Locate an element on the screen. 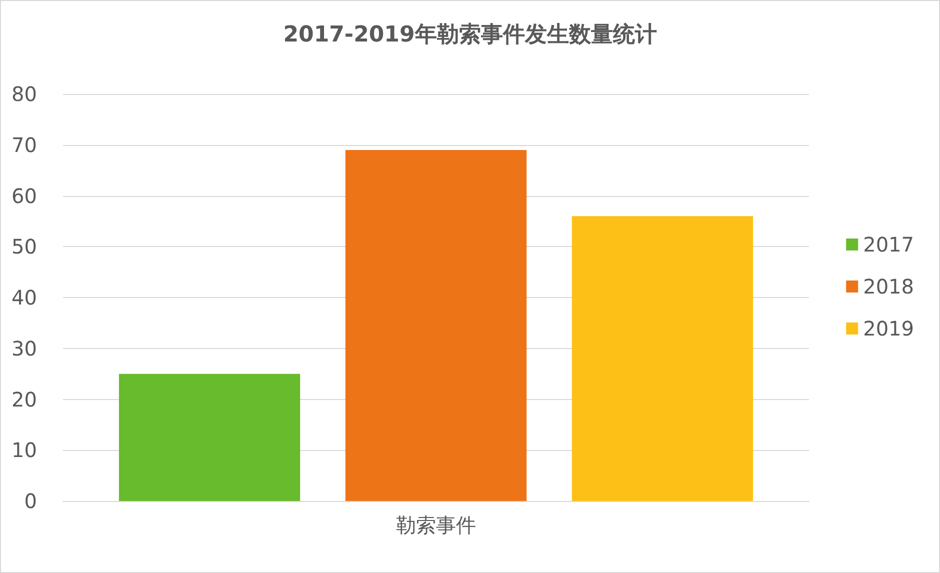 The width and height of the screenshot is (940, 573). y-tick-label: 30 is located at coordinates (24, 348).